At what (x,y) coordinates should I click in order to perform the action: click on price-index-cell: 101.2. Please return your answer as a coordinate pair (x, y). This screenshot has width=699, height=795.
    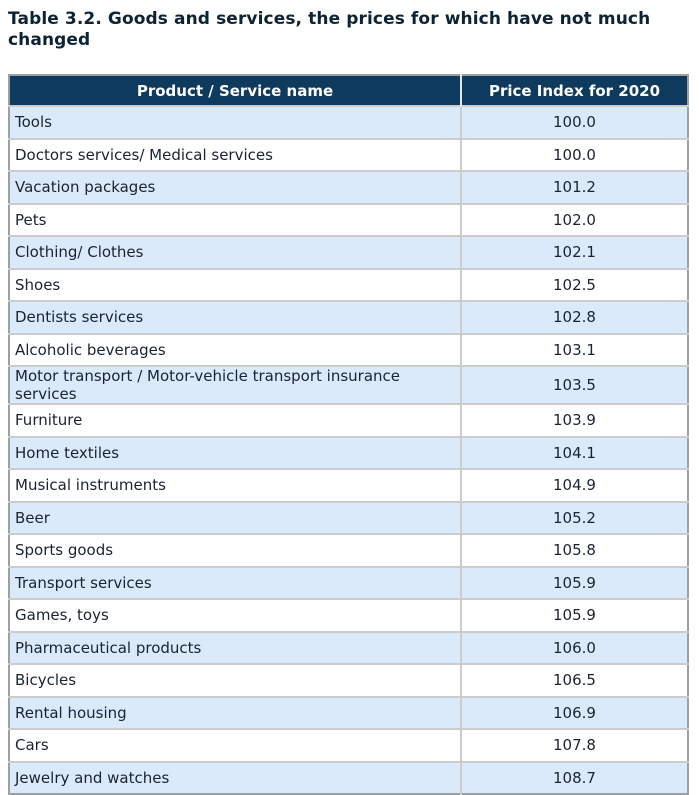
    Looking at the image, I should click on (574, 187).